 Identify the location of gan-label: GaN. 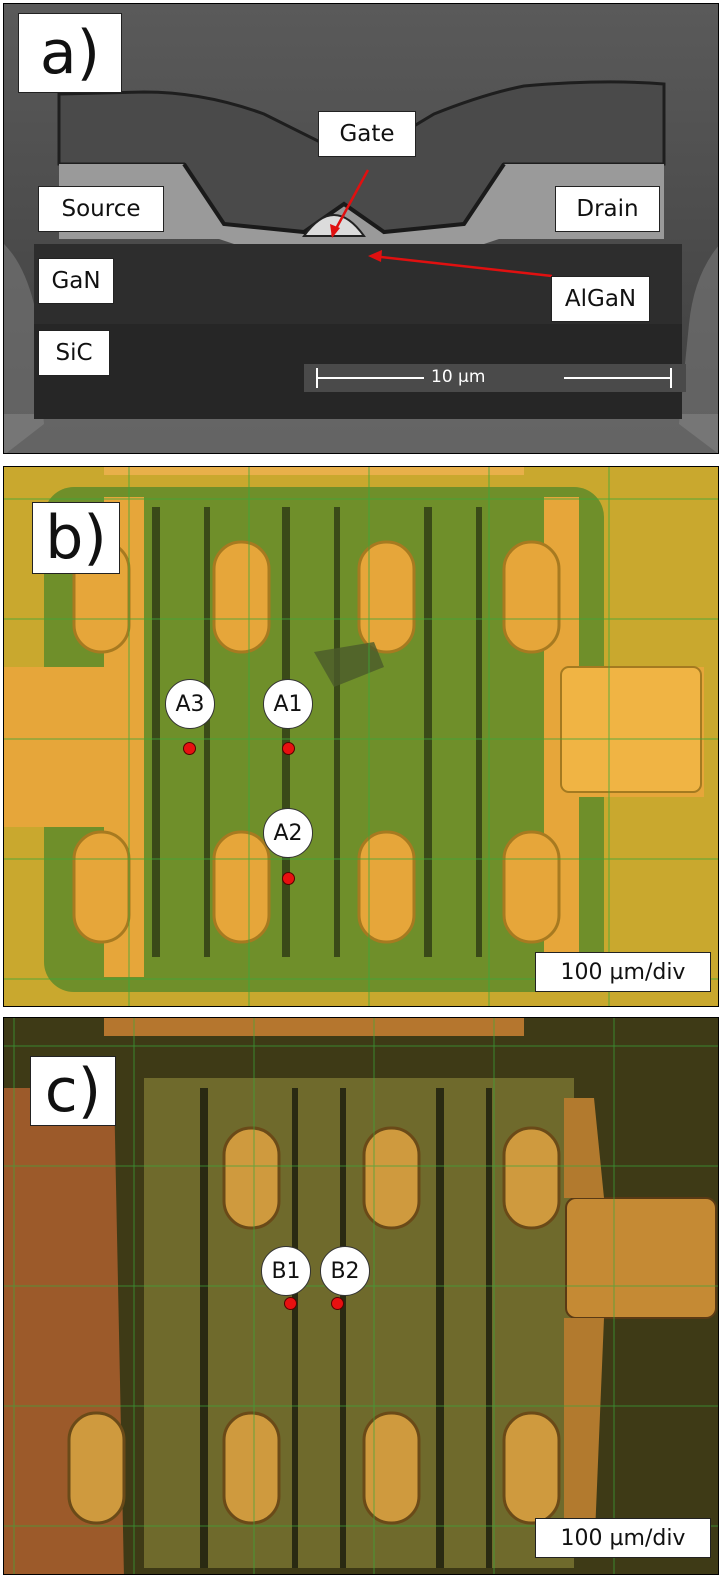
(76, 281).